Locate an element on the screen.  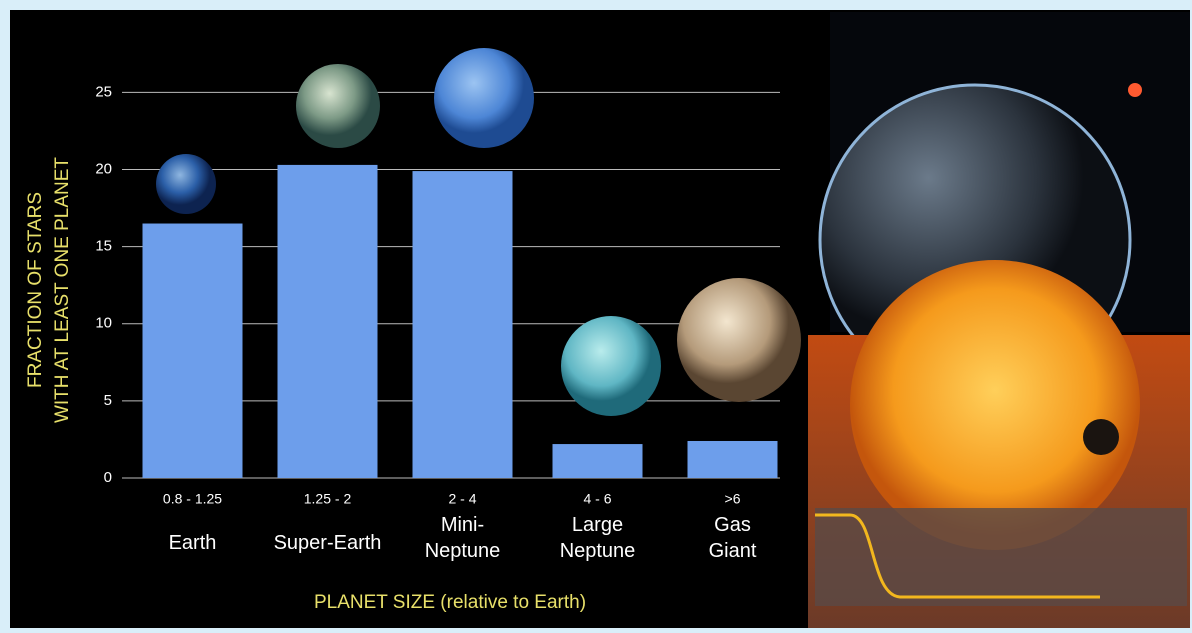
size-range-label: 2 - 4 is located at coordinates (462, 499).